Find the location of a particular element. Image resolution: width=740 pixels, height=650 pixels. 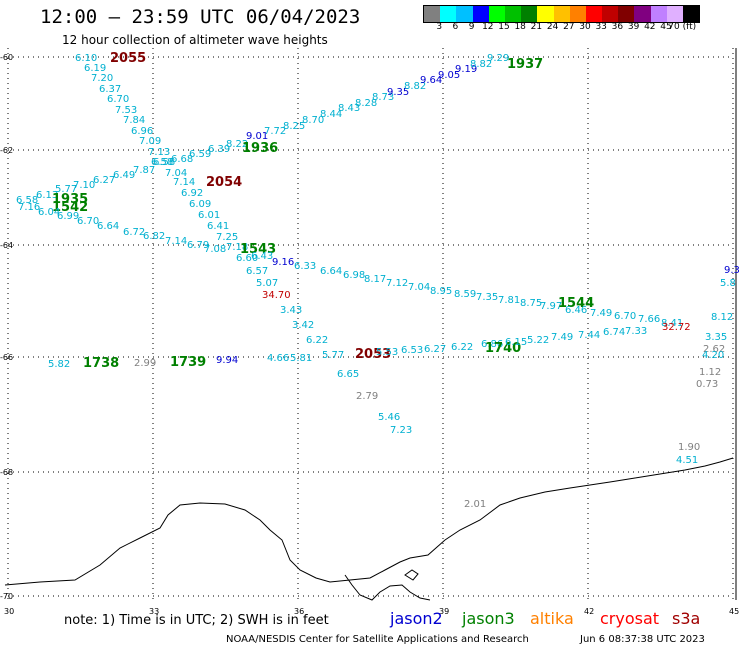

wave-height-value: 7.25 is located at coordinates (227, 237).